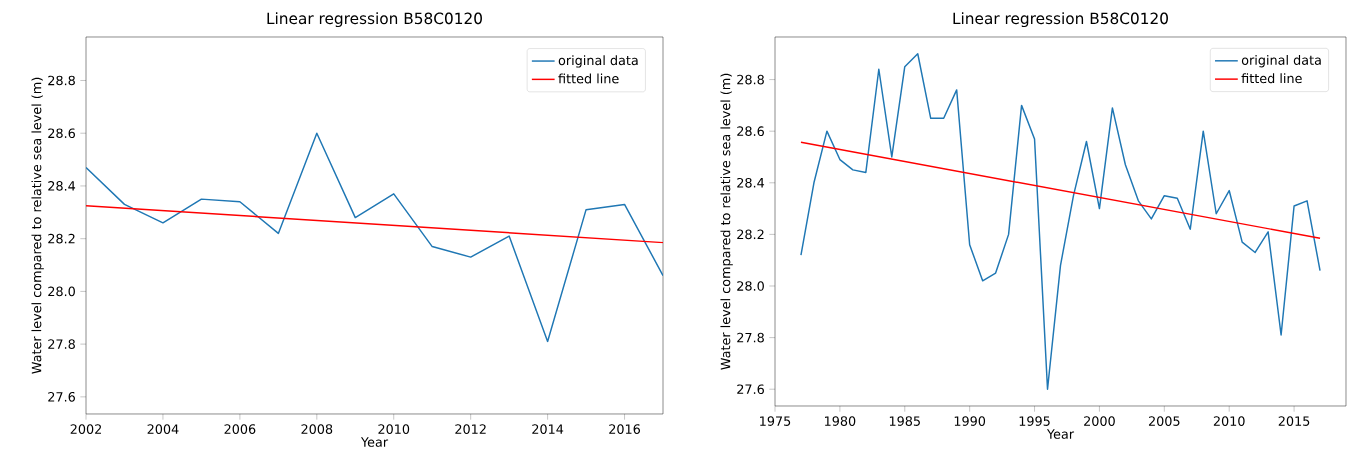 Image resolution: width=1349 pixels, height=463 pixels. What do you see at coordinates (970, 421) in the screenshot?
I see `x-tick-label: 1990` at bounding box center [970, 421].